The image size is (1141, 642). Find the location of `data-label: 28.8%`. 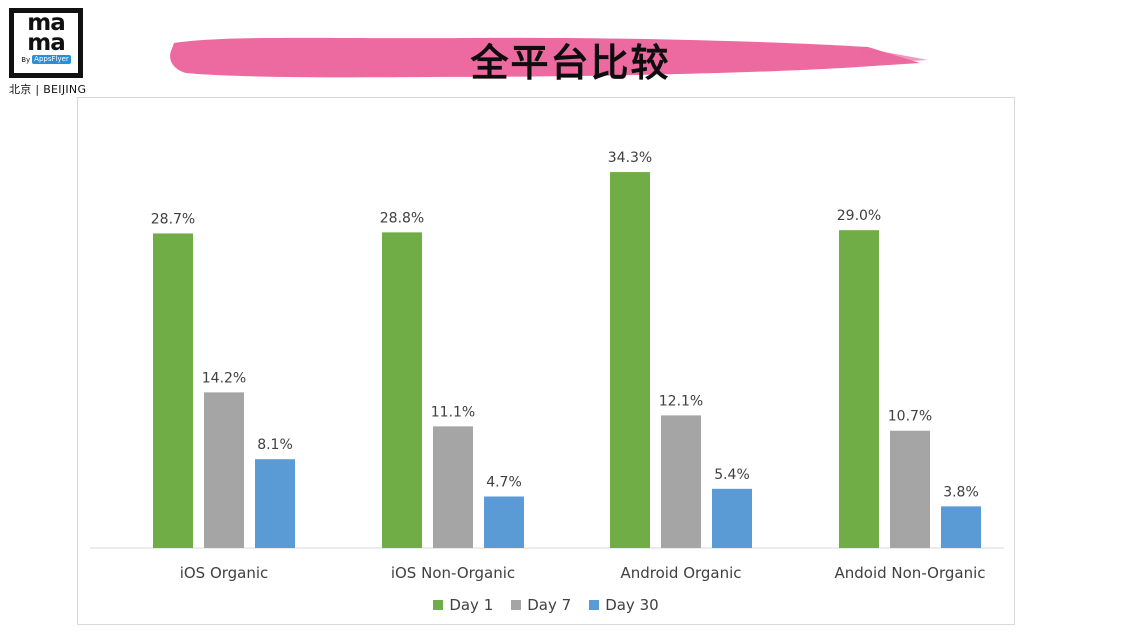

data-label: 28.8% is located at coordinates (402, 218).